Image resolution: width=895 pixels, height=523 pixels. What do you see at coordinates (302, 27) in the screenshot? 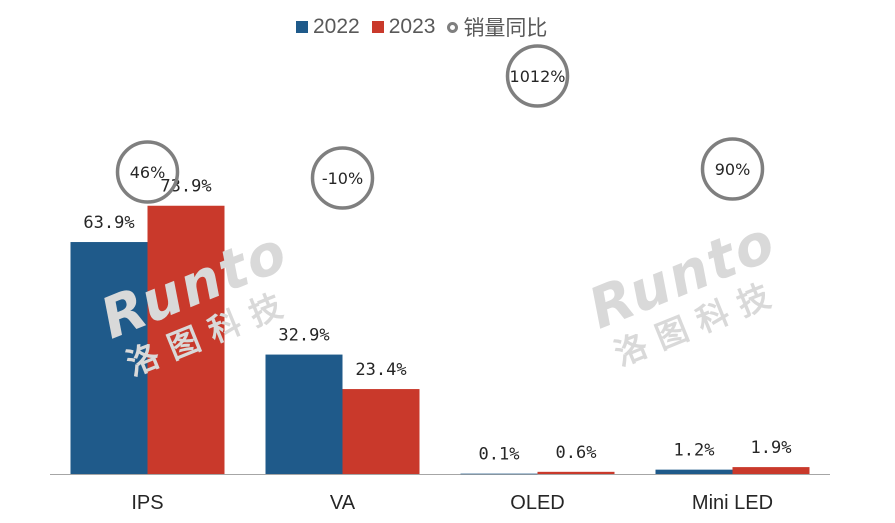
I see `legend-swatch-2022` at bounding box center [302, 27].